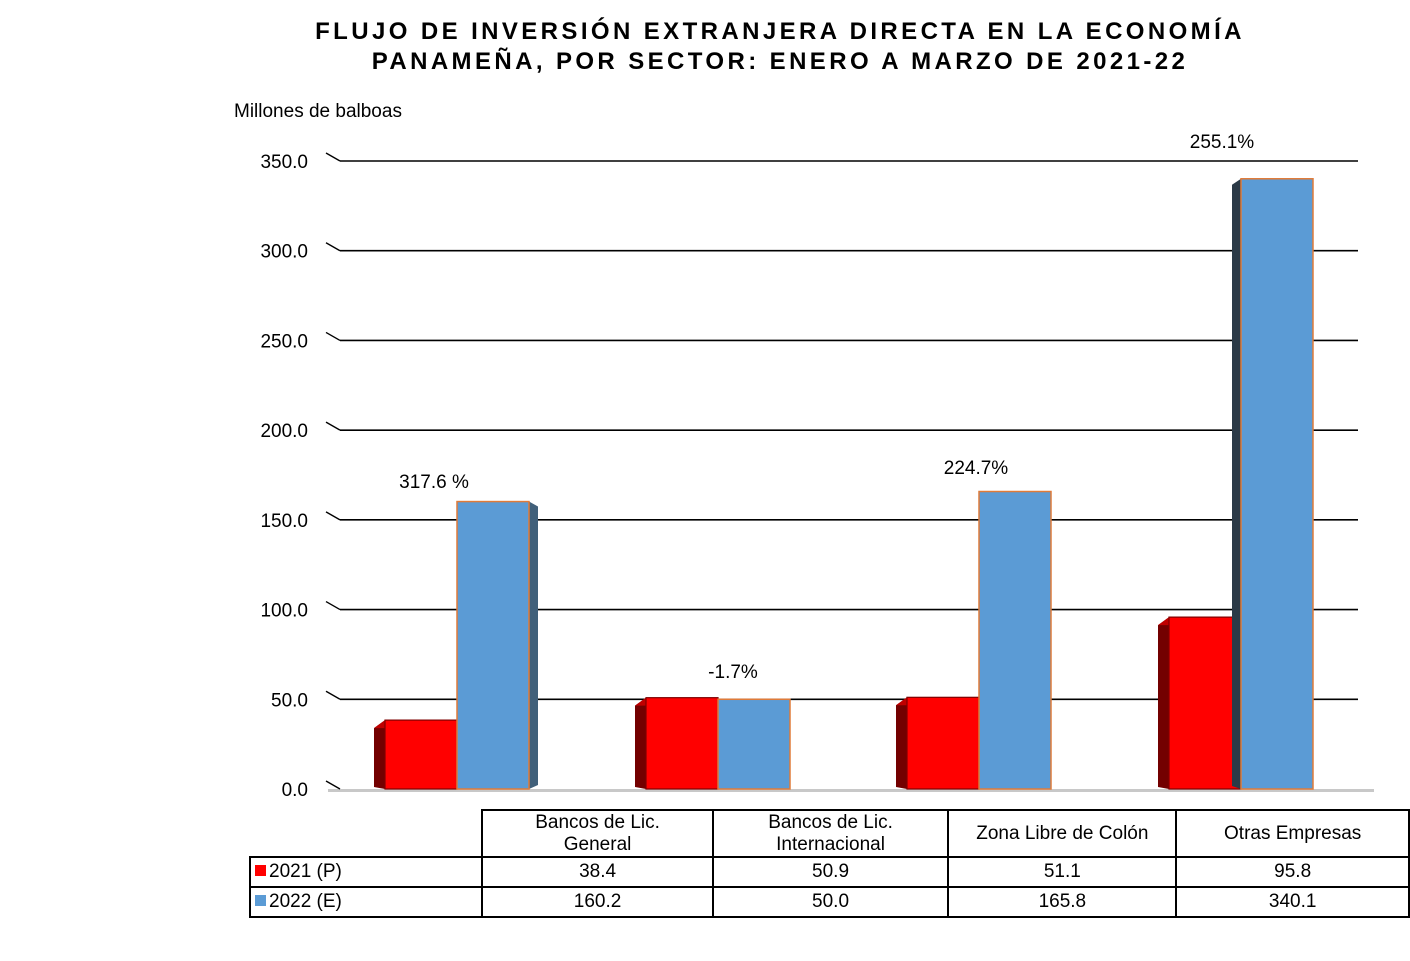 This screenshot has height=961, width=1410. I want to click on table-cell: 160.2, so click(597, 902).